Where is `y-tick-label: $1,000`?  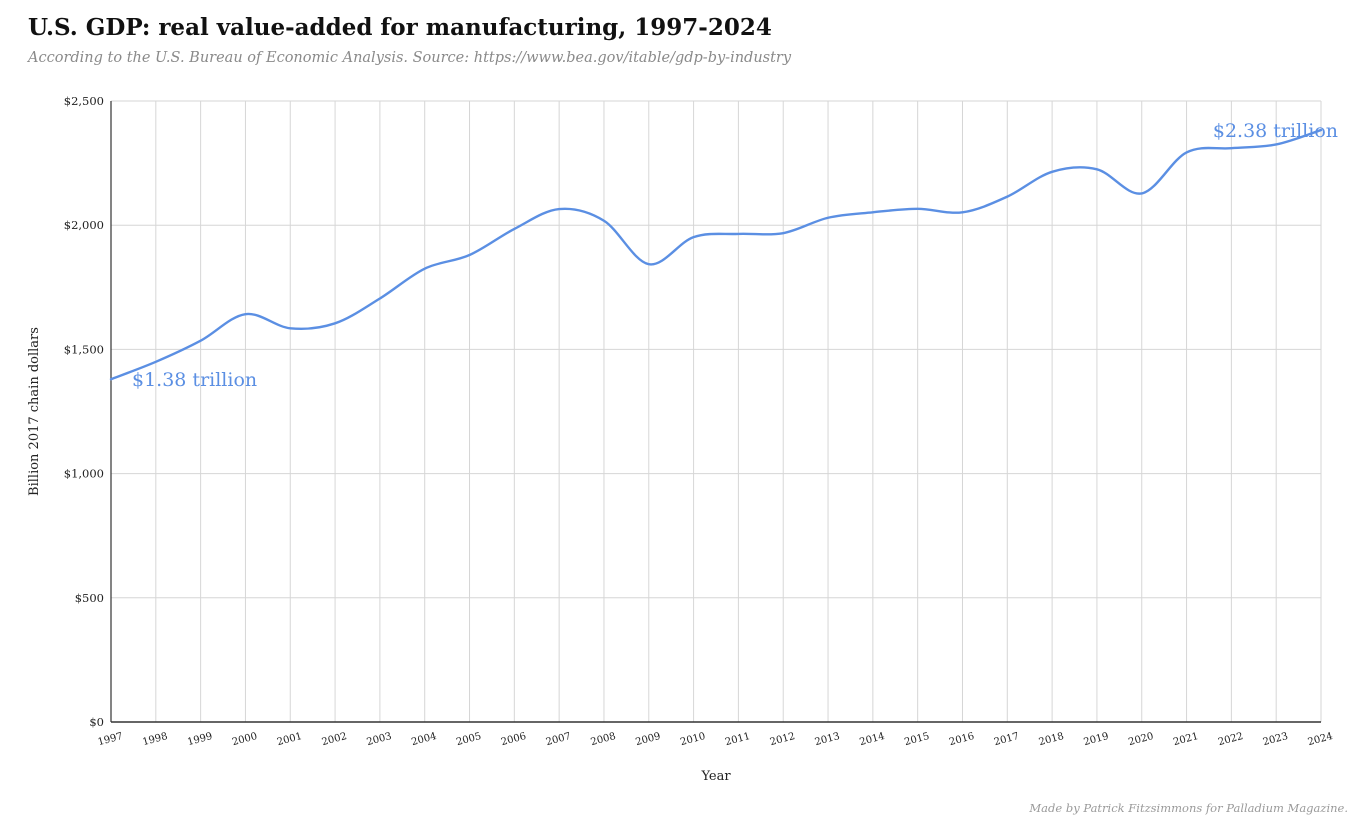 y-tick-label: $1,000 is located at coordinates (84, 474).